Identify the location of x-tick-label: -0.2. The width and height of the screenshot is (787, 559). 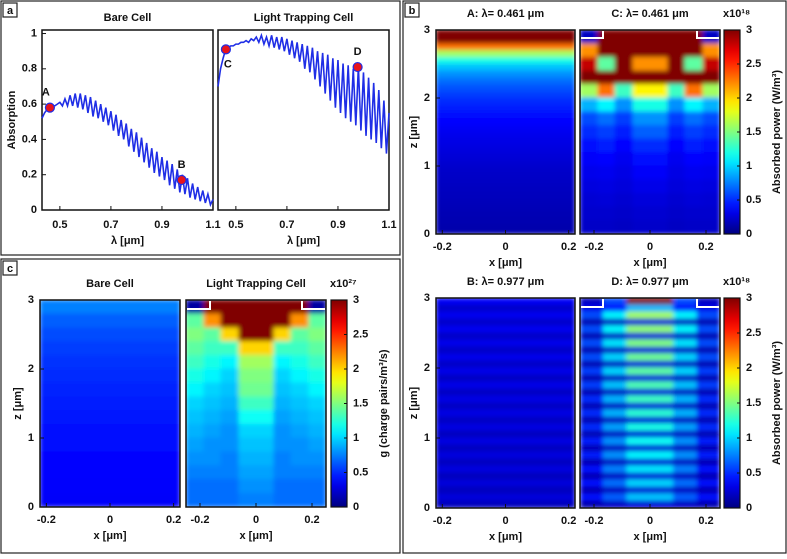
(200, 520).